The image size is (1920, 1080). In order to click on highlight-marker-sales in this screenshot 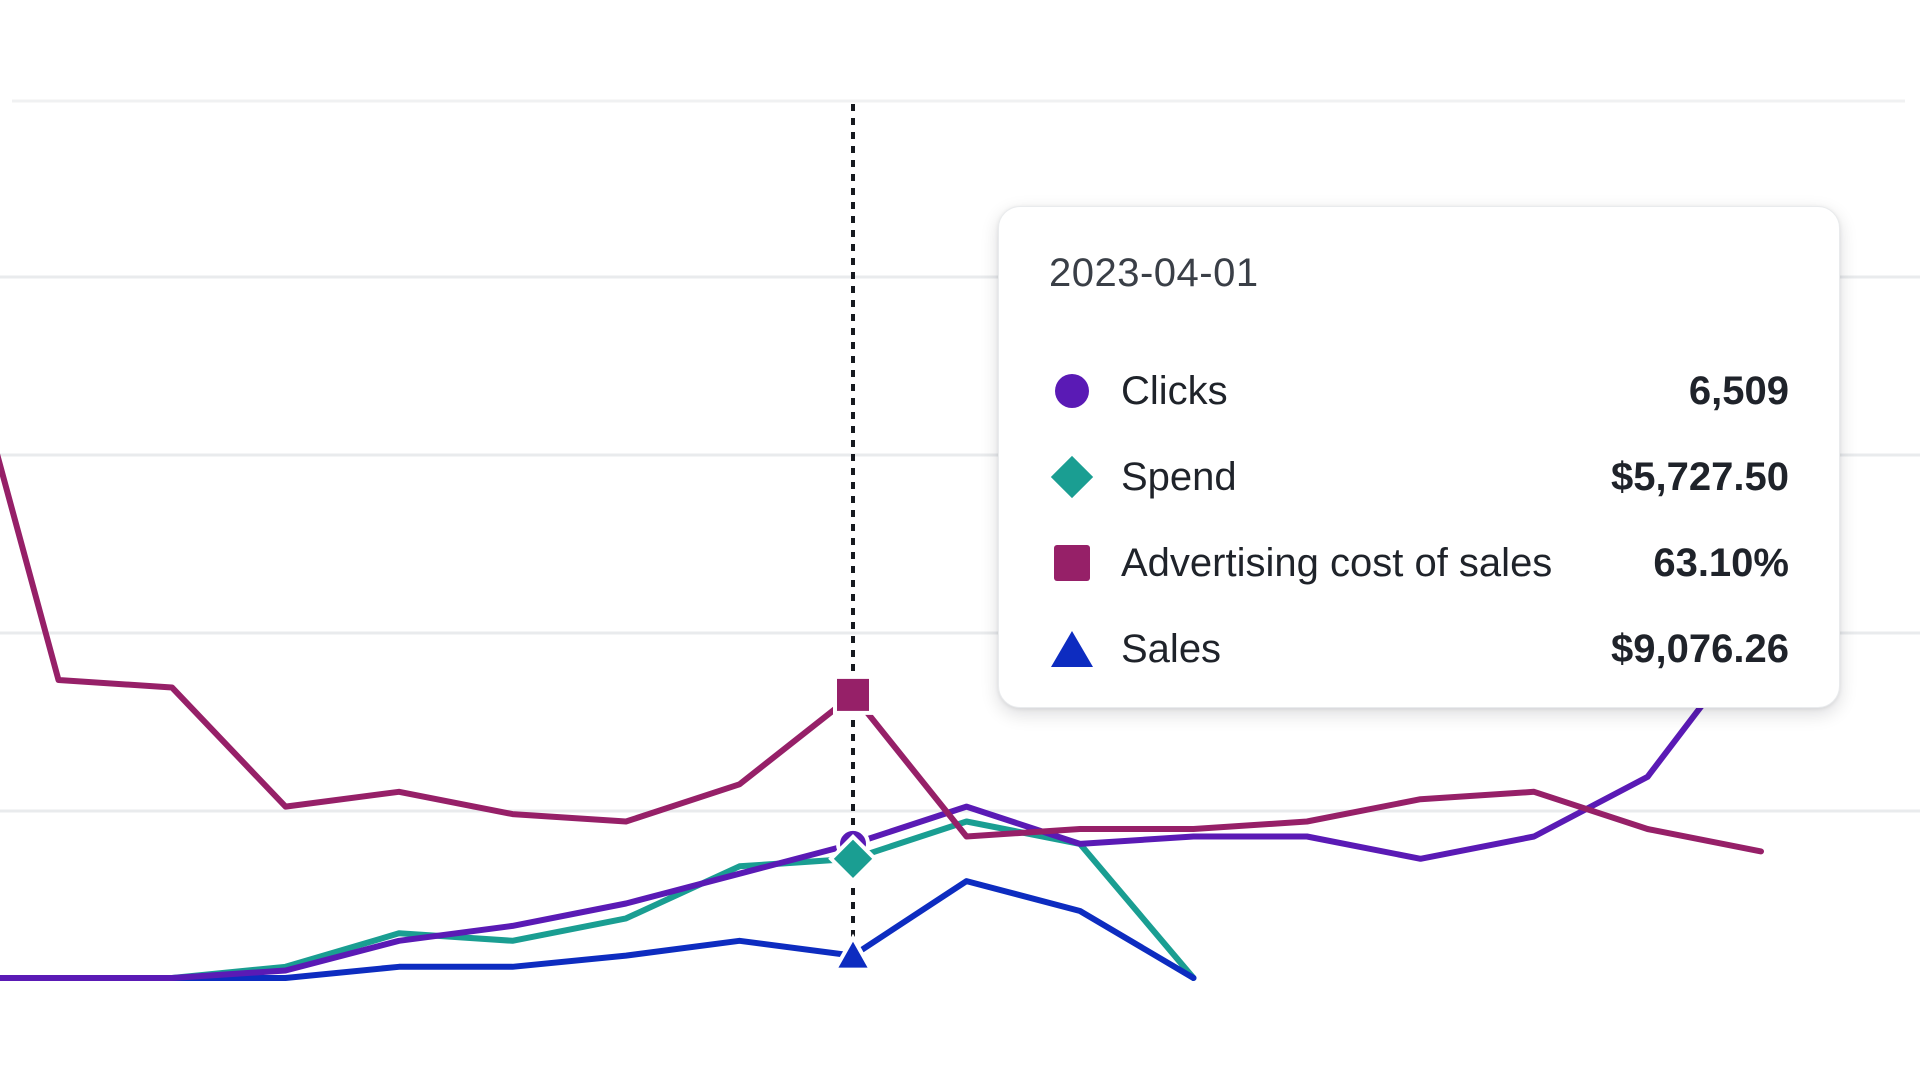, I will do `click(853, 952)`.